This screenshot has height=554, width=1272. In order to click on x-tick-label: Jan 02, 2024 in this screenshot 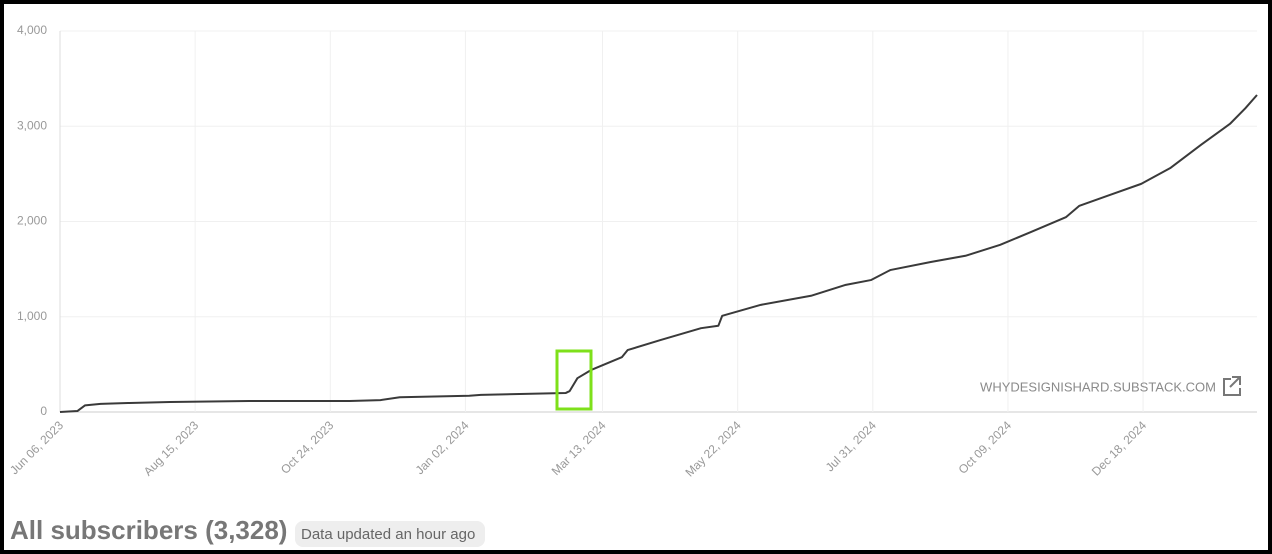, I will do `click(442, 447)`.